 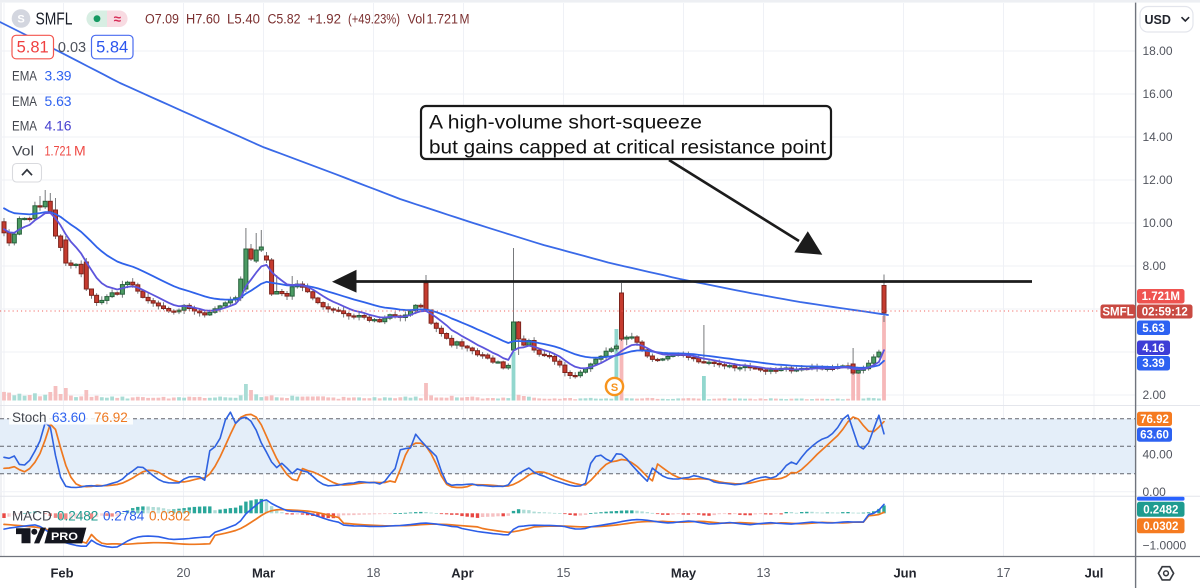 What do you see at coordinates (32, 516) in the screenshot?
I see `svg-text: MACD` at bounding box center [32, 516].